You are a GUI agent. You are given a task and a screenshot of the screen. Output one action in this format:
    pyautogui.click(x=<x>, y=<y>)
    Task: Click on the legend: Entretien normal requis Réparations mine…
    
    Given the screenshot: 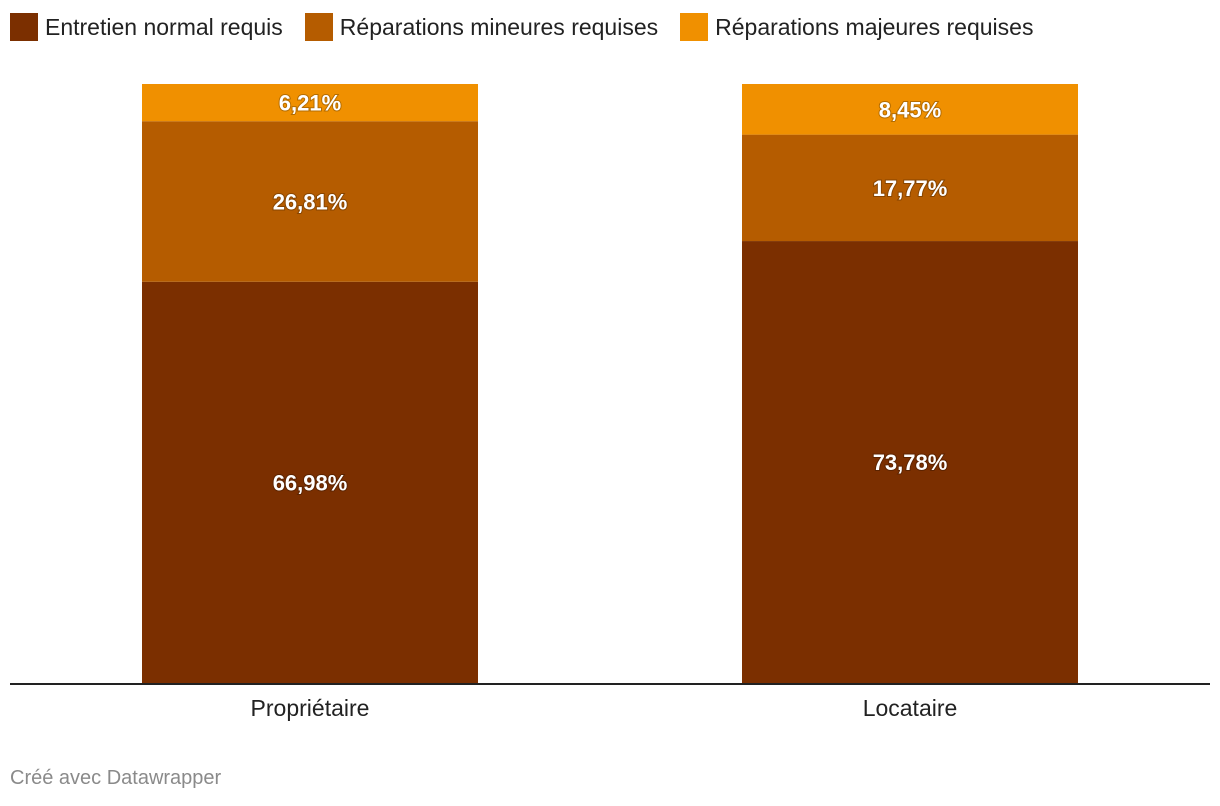 What is the action you would take?
    pyautogui.click(x=521, y=27)
    